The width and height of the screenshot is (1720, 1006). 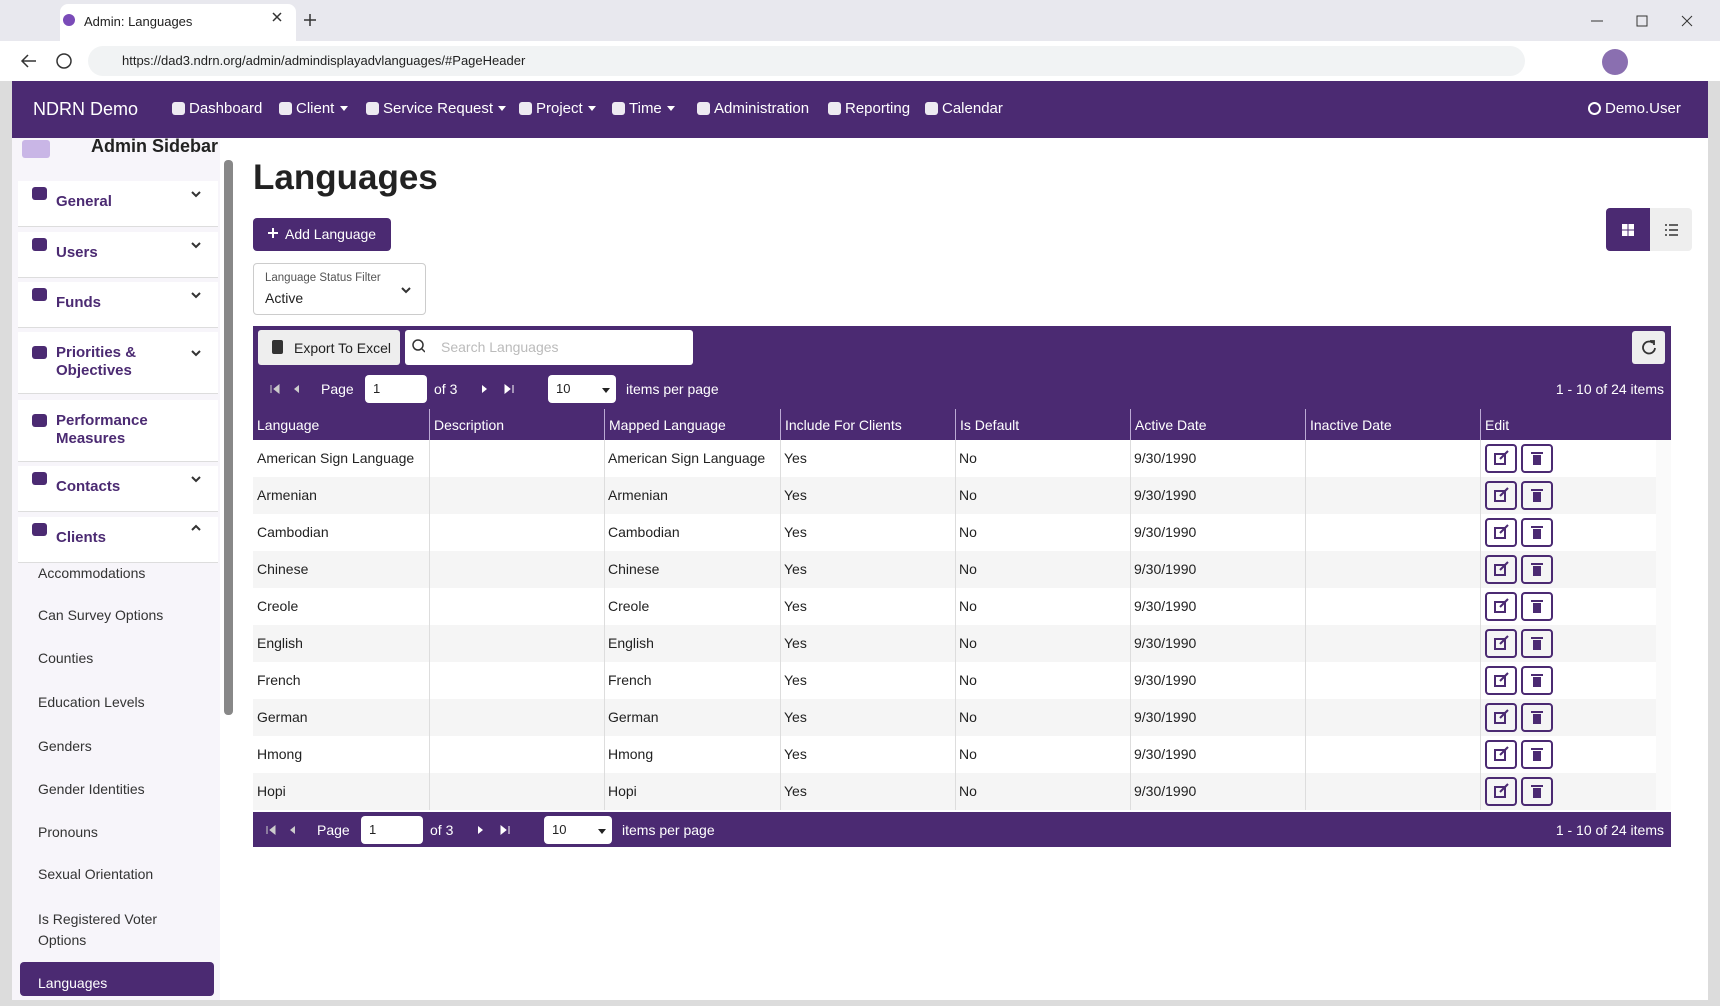 I want to click on sidebar-item: Education Levels, so click(x=91, y=702).